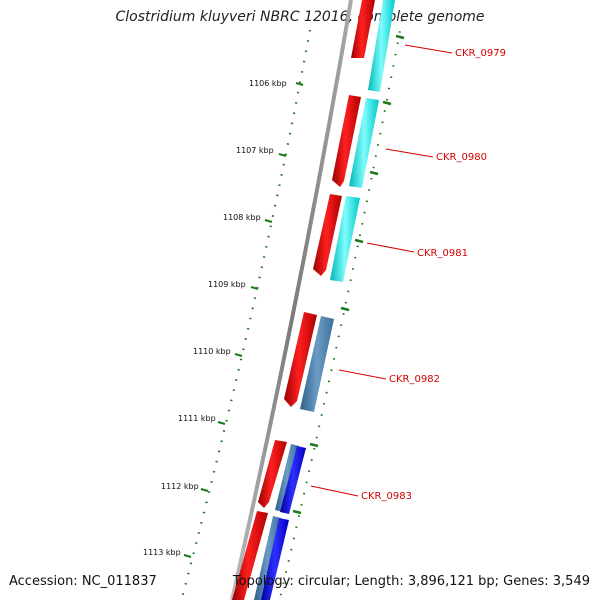  Describe the element at coordinates (414, 379) in the screenshot. I see `gene-label: CKR_0982` at that location.